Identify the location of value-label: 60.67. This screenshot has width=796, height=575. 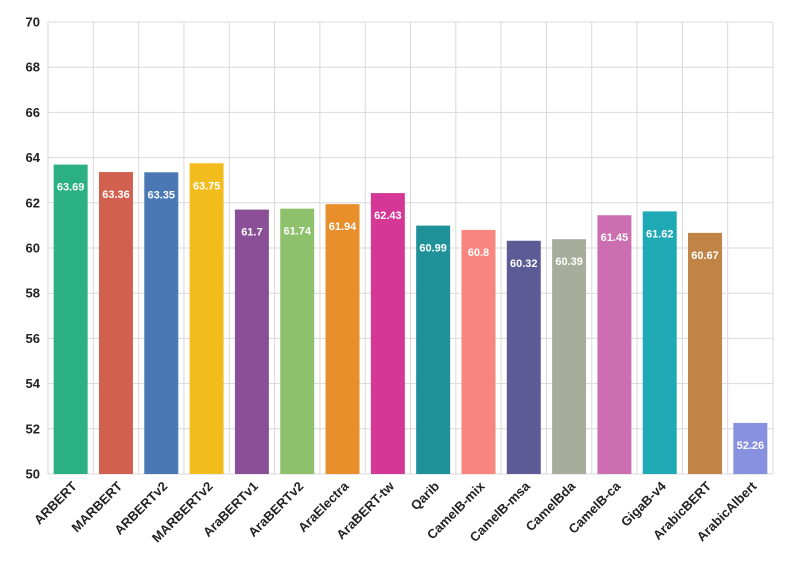
(705, 256).